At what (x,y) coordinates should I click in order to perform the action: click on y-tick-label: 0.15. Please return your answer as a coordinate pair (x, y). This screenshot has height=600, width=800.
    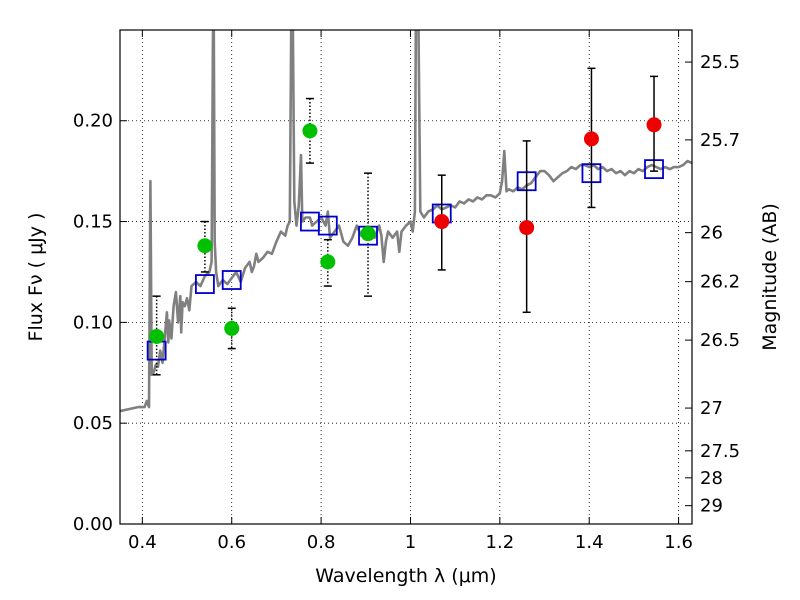
    Looking at the image, I should click on (93, 222).